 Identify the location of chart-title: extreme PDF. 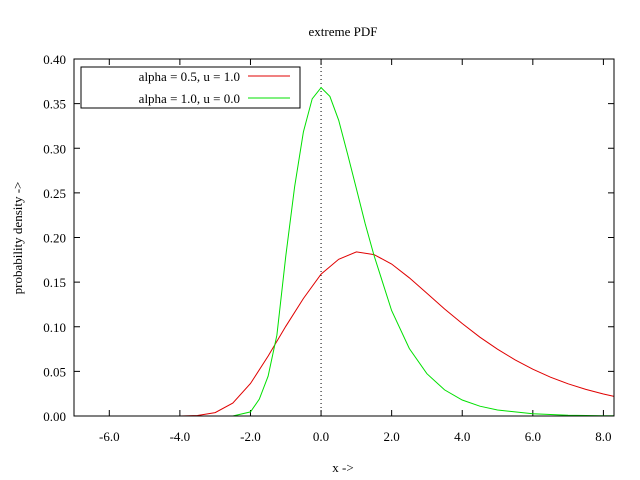
(343, 31).